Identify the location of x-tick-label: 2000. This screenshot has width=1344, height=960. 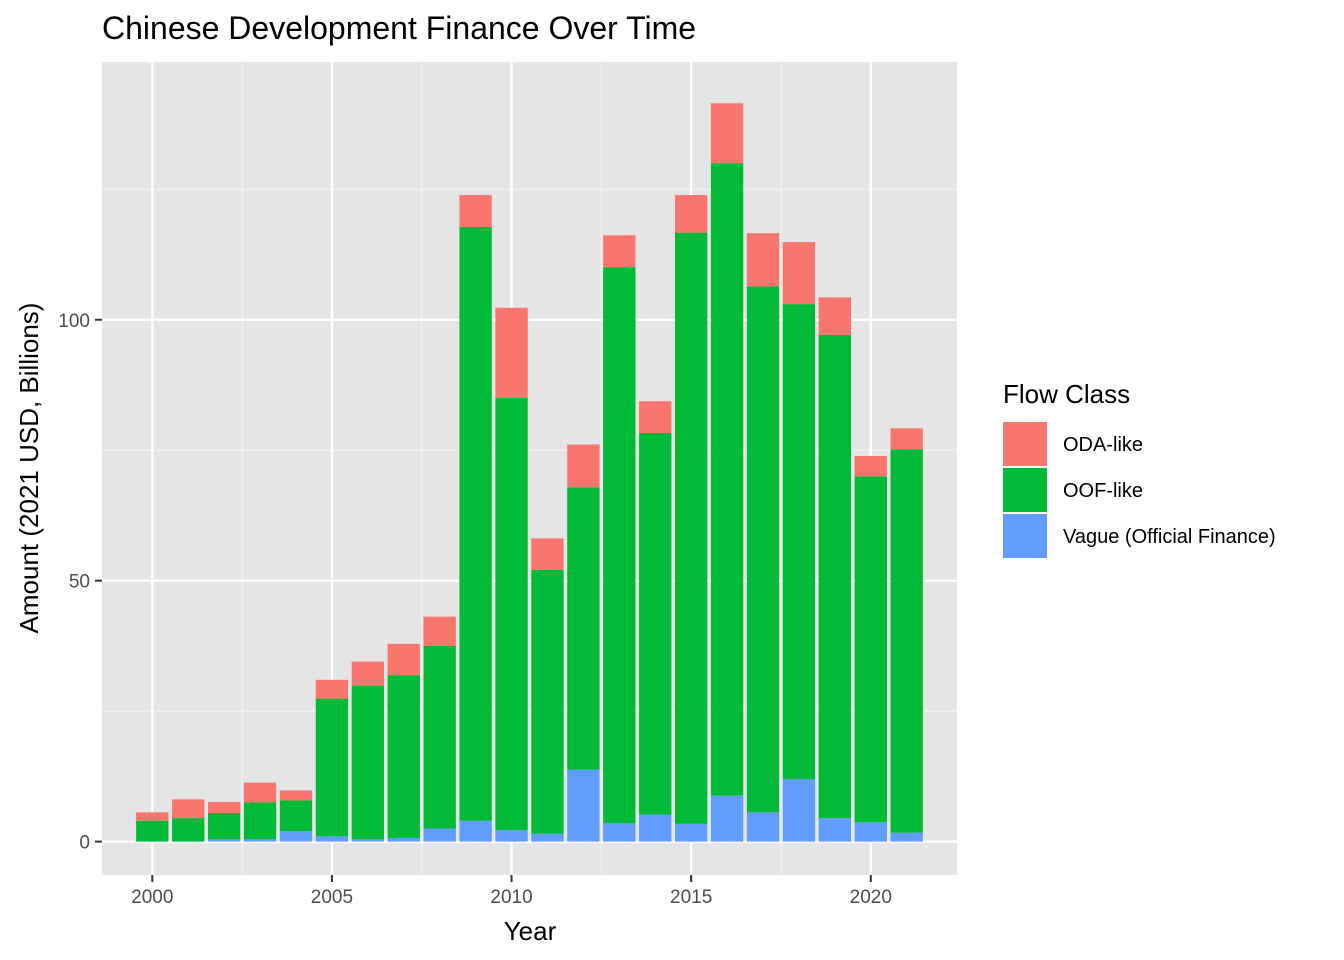
(152, 897).